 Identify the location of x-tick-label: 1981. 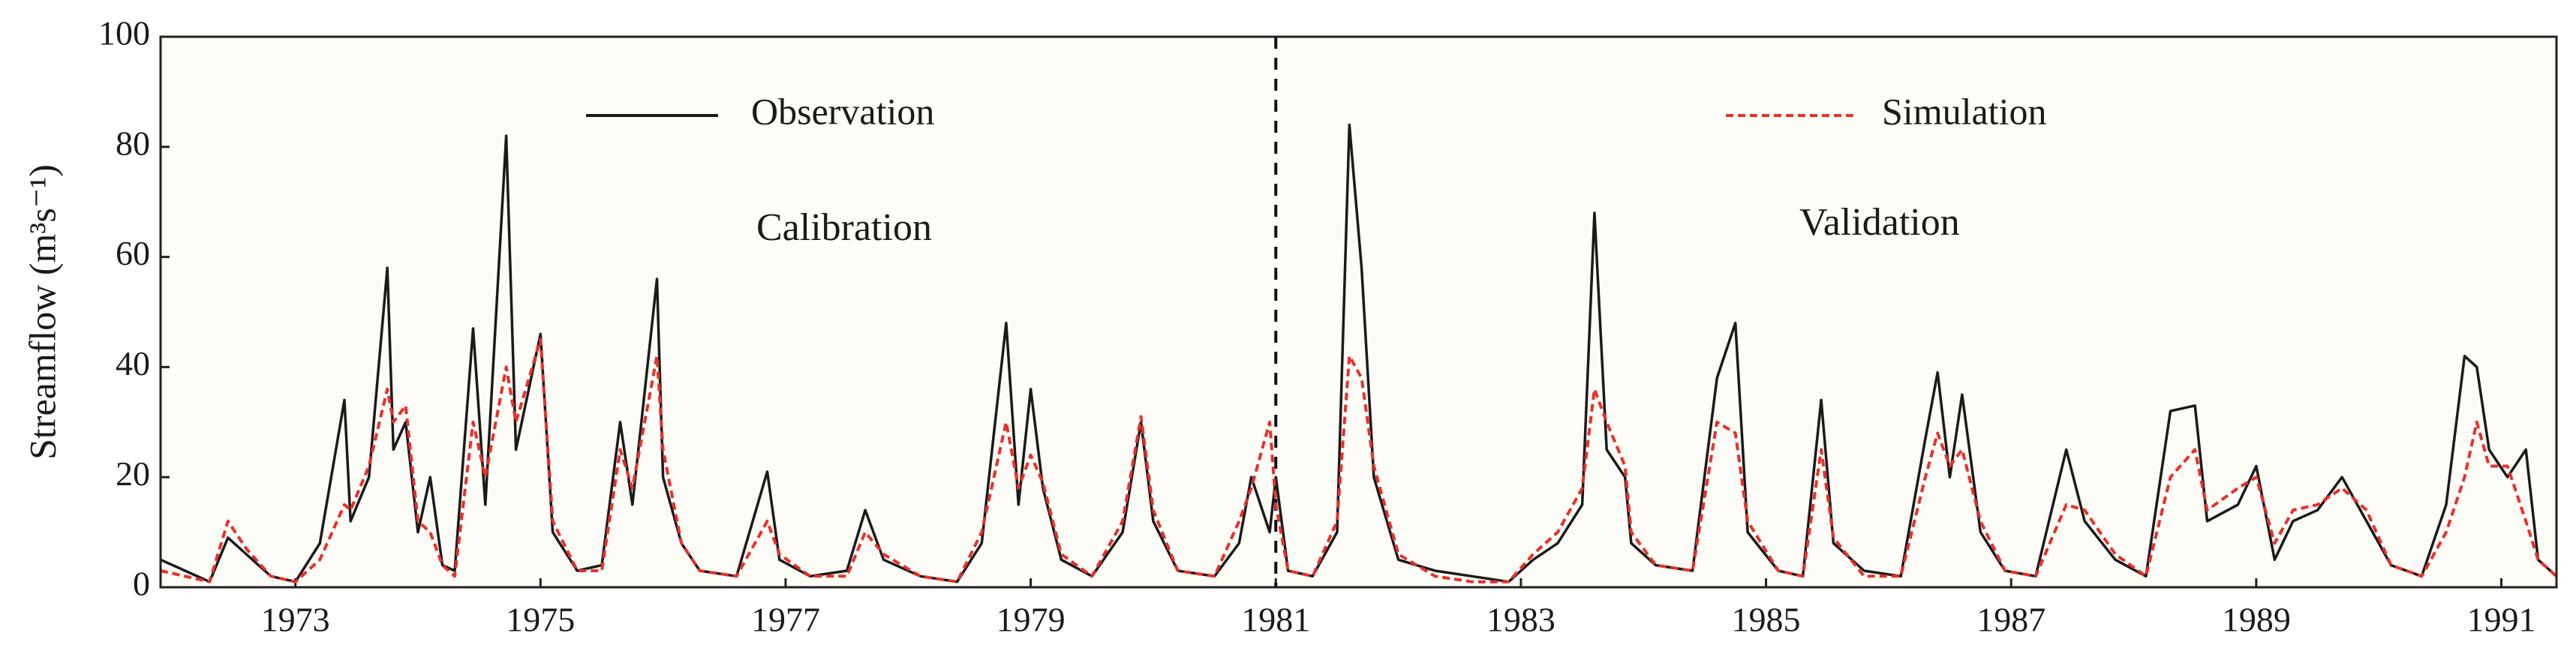
(1275, 620).